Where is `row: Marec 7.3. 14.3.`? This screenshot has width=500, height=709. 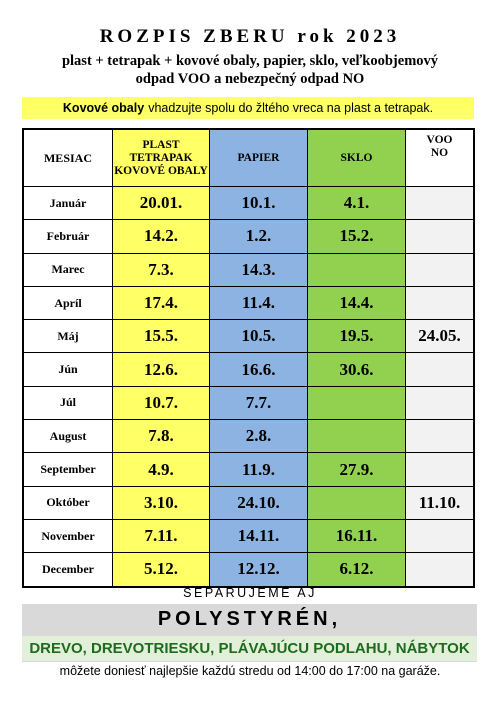
row: Marec 7.3. 14.3. is located at coordinates (248, 269).